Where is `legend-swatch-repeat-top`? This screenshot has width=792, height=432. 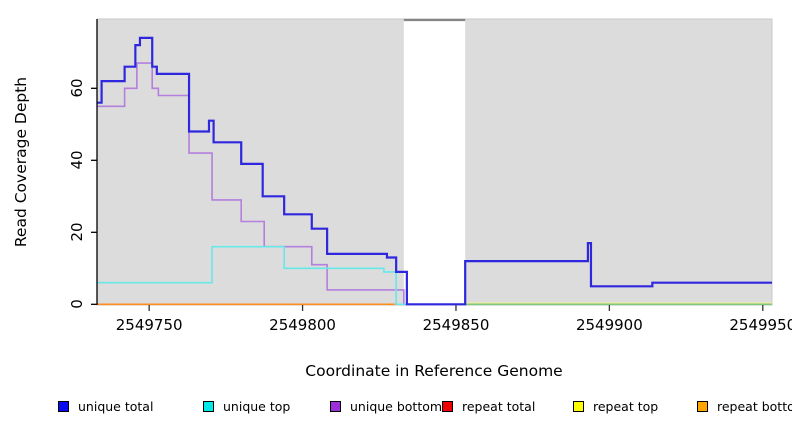 legend-swatch-repeat-top is located at coordinates (578, 406).